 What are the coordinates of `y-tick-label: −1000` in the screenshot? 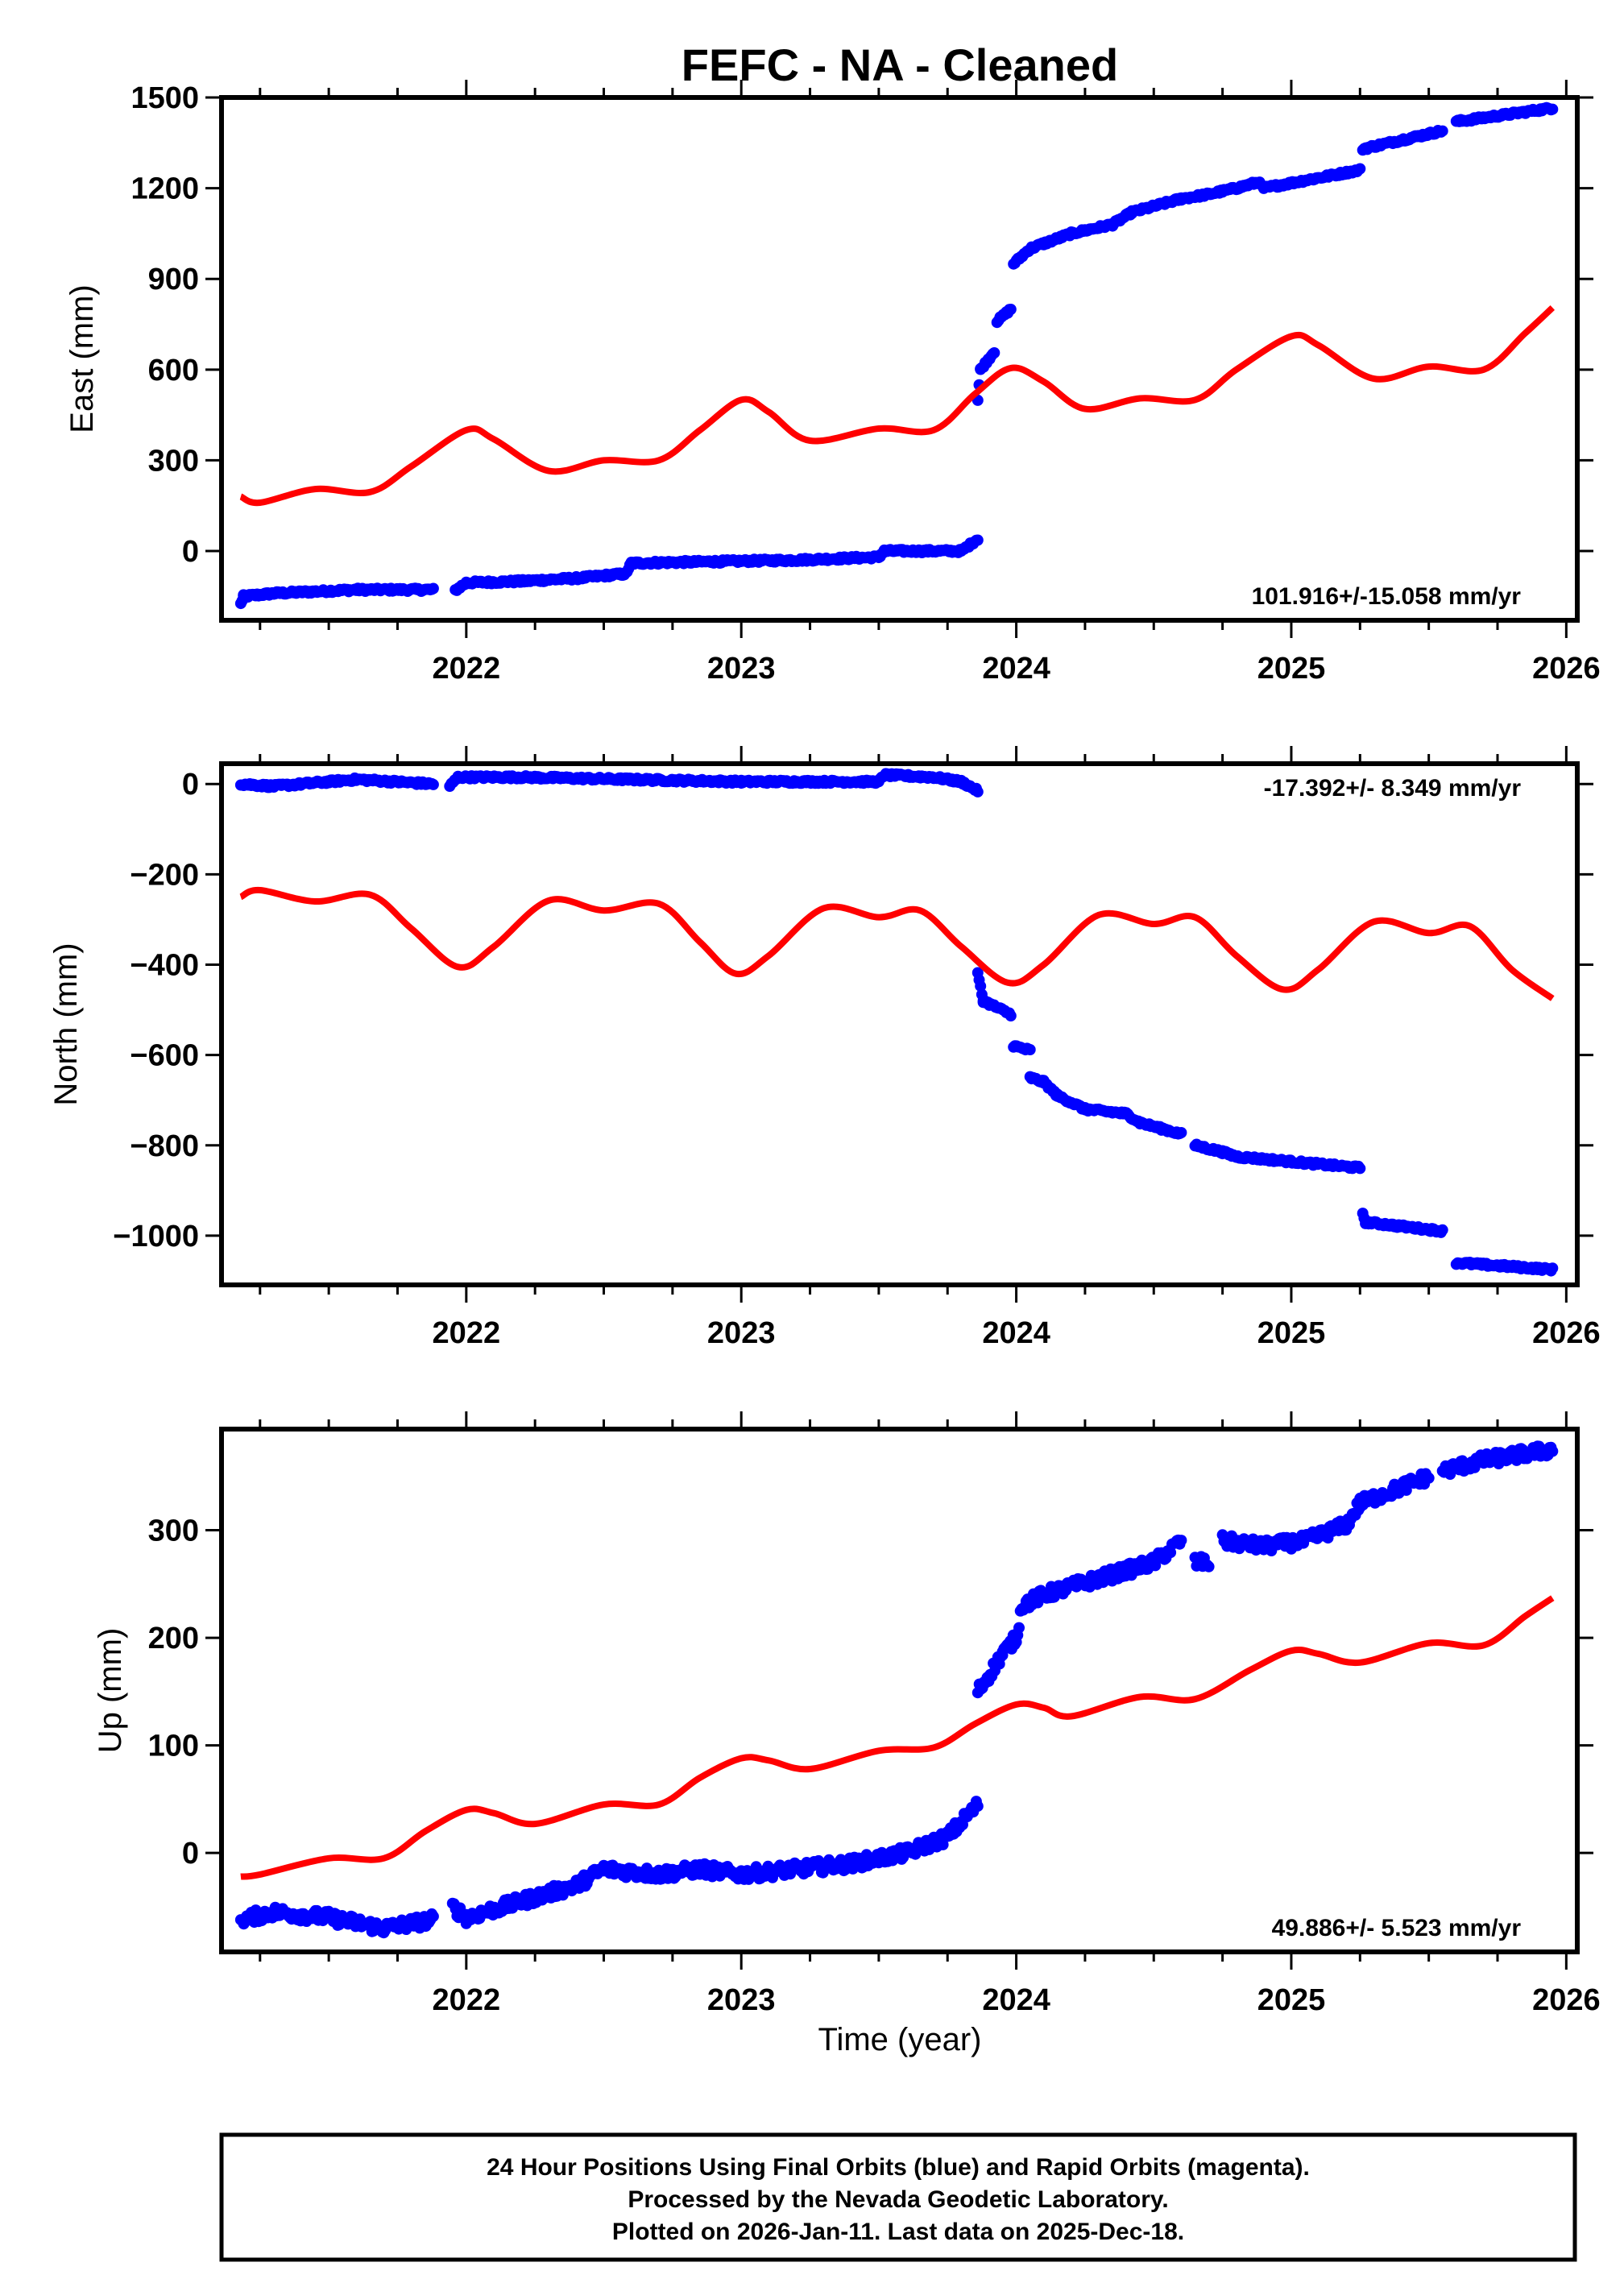 It's located at (156, 1236).